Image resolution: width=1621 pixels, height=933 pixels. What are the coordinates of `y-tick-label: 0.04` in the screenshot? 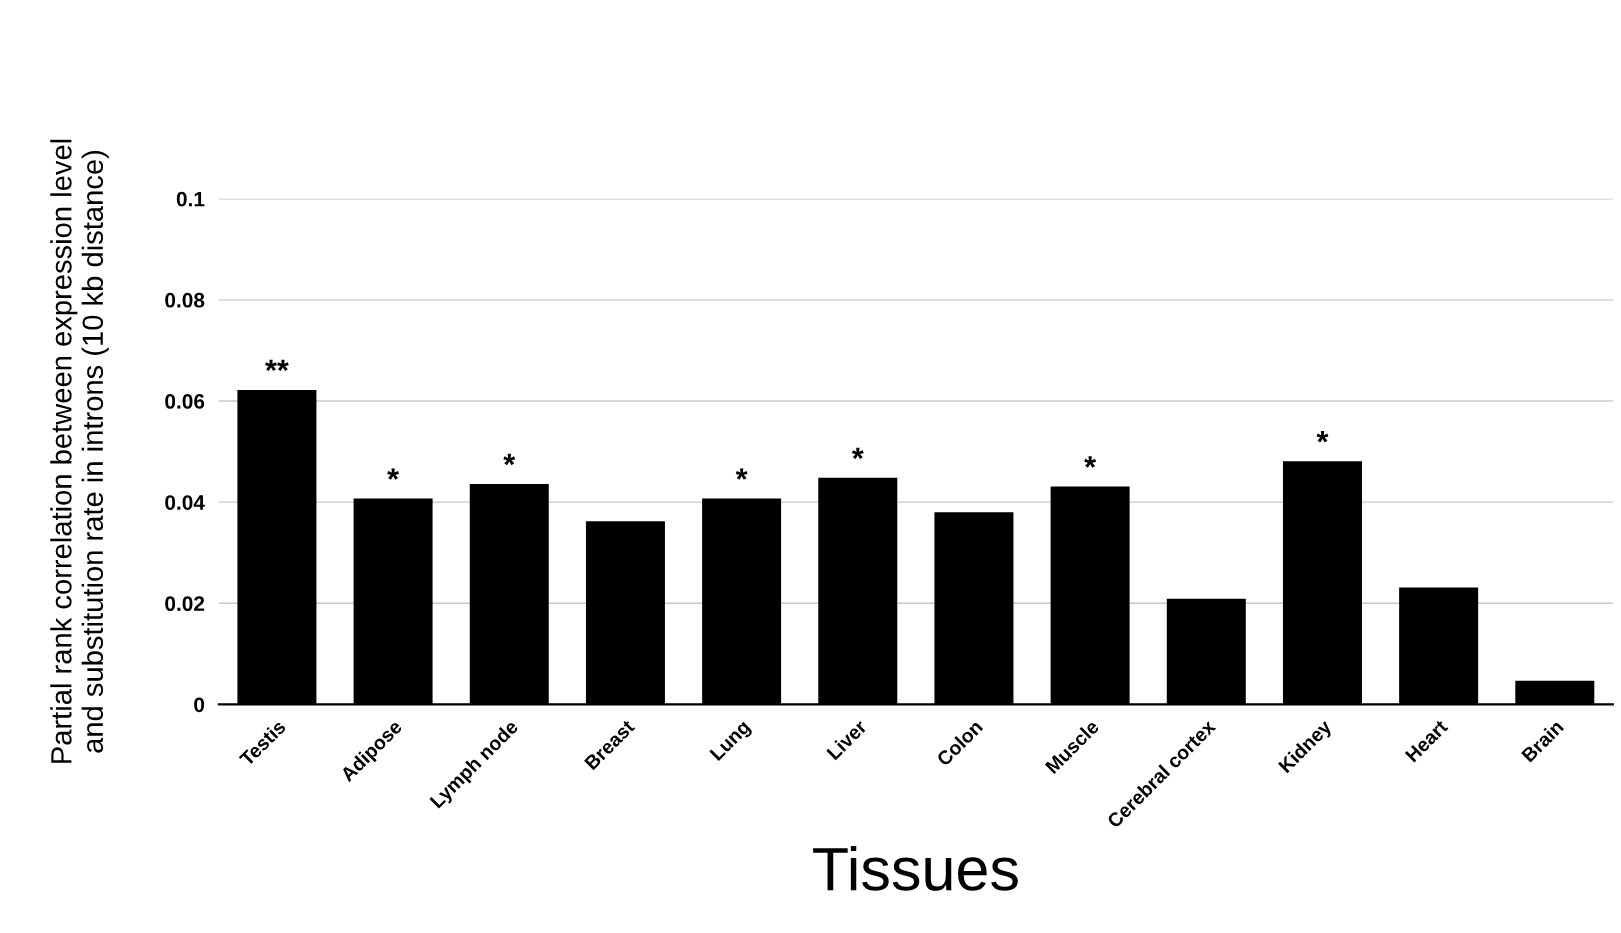 It's located at (185, 502).